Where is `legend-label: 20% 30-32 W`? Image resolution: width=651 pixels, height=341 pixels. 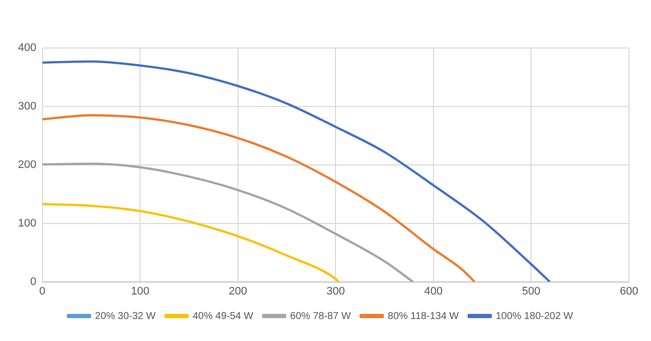 legend-label: 20% 30-32 W is located at coordinates (125, 316).